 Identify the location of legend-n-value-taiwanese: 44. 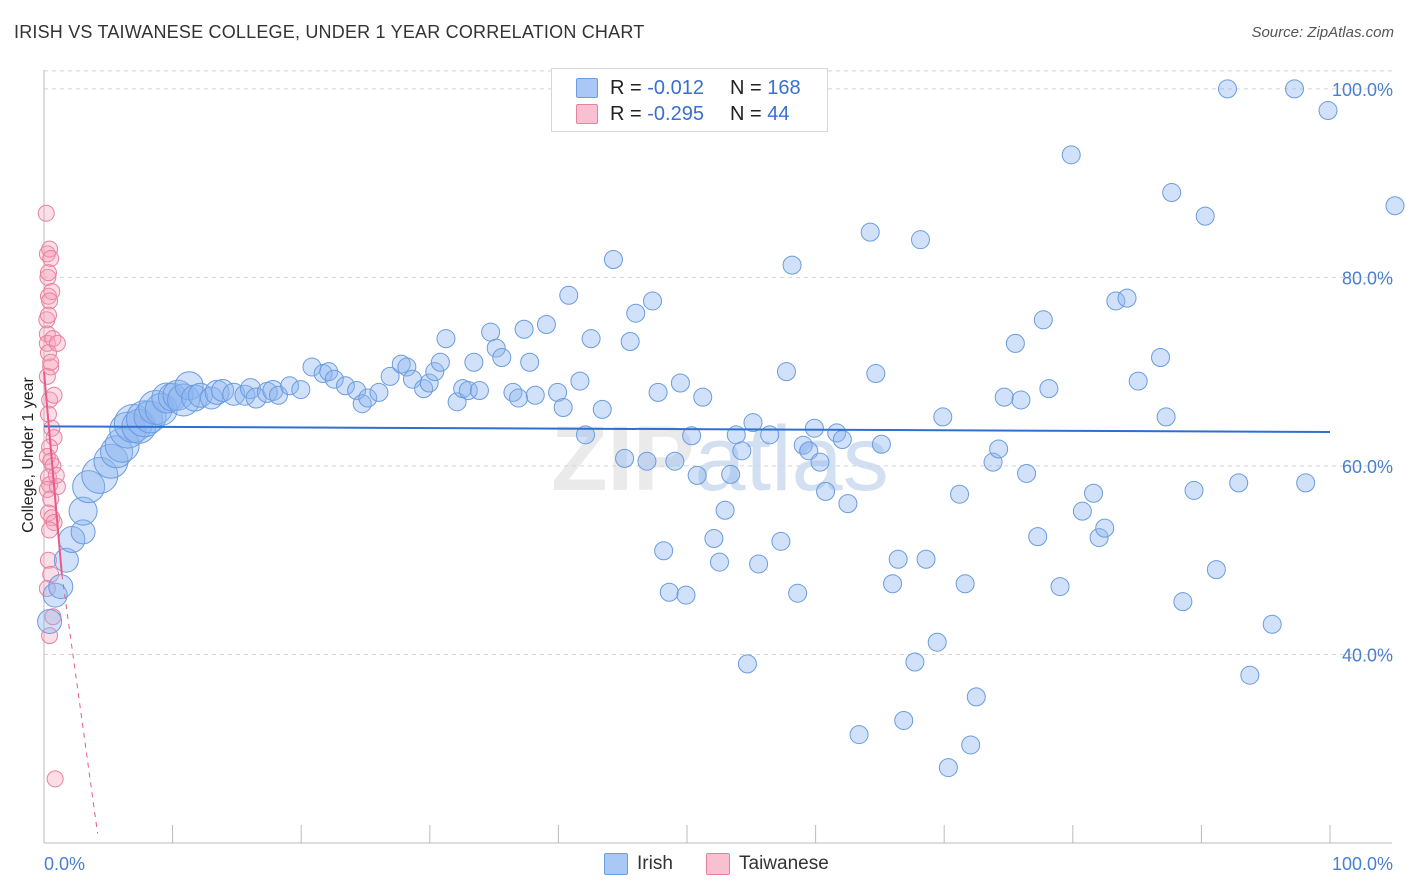
(778, 114).